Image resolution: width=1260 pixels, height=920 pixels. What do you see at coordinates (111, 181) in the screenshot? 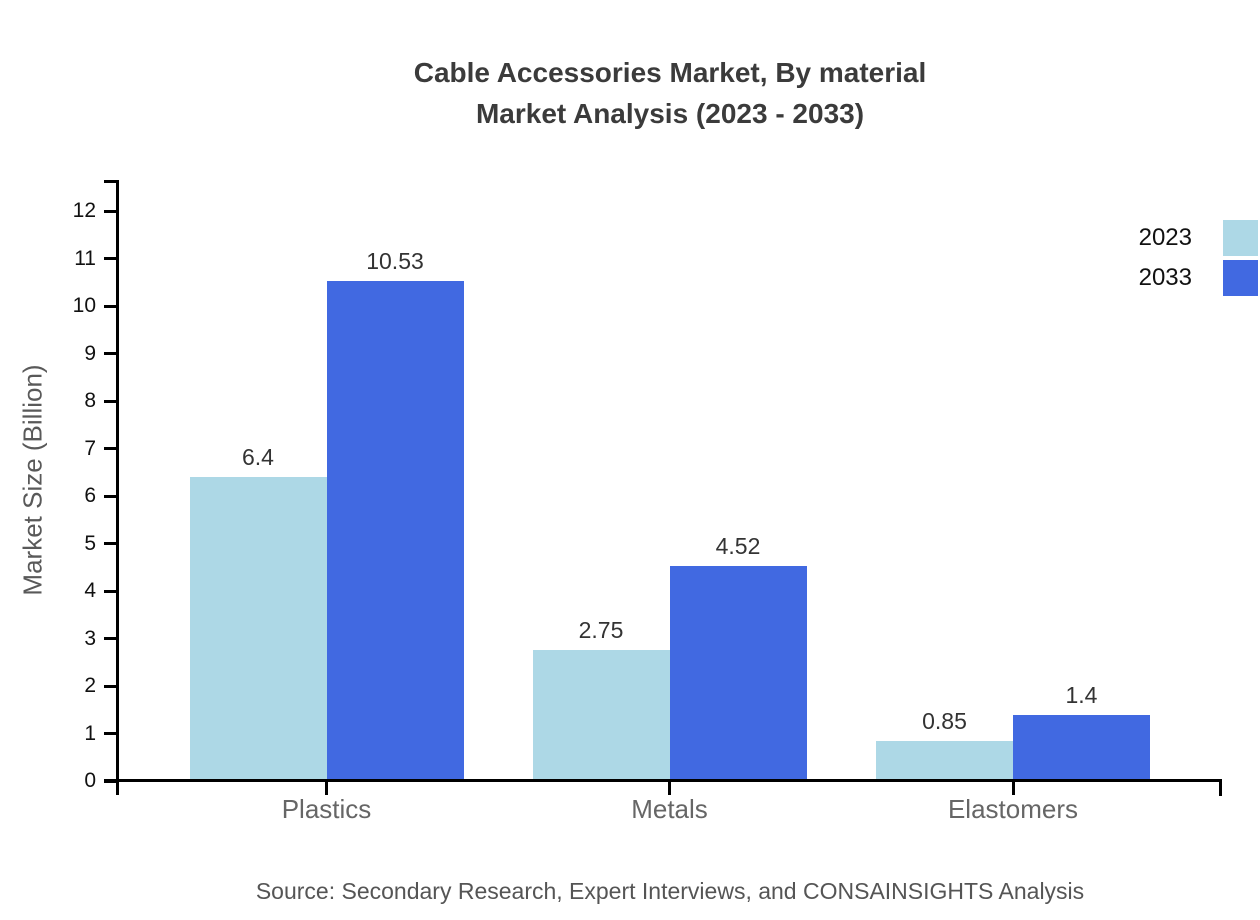
I see `y-axis-end-cap` at bounding box center [111, 181].